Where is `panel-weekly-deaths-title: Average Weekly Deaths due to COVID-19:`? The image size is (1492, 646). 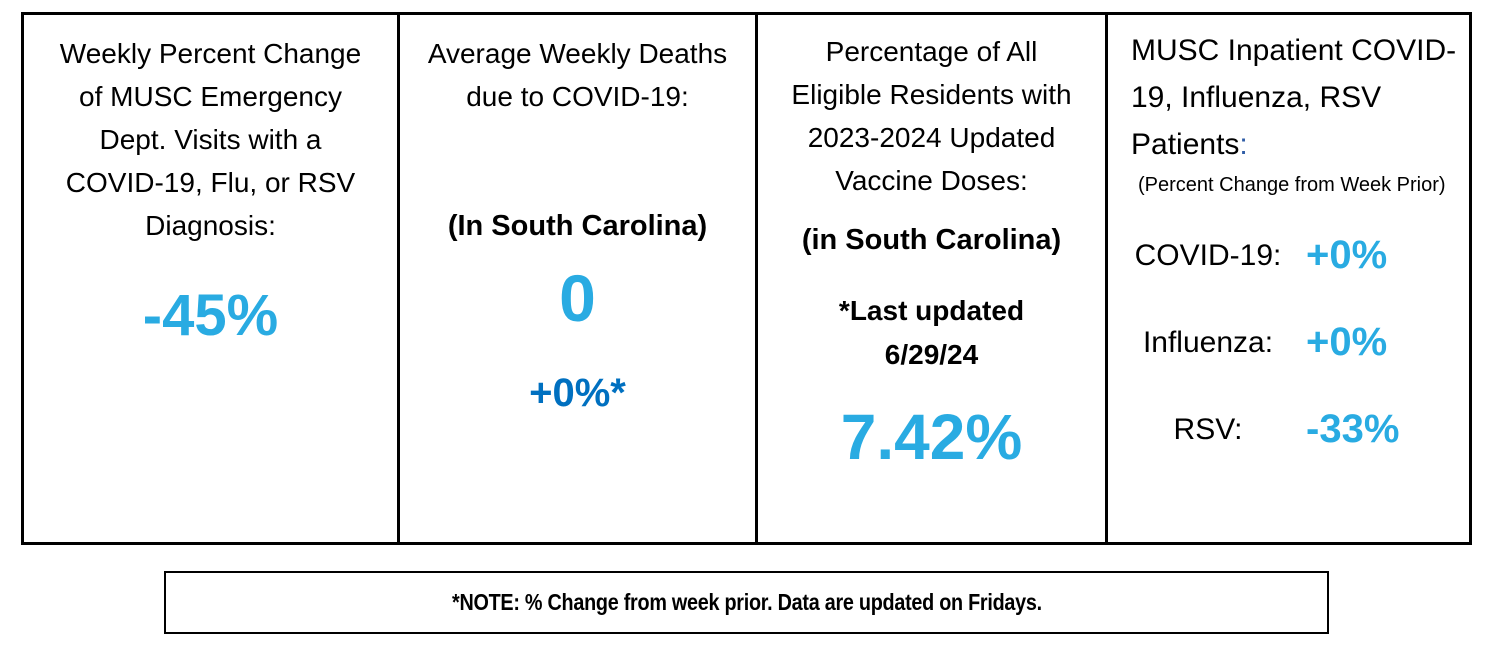 panel-weekly-deaths-title: Average Weekly Deaths due to COVID-19: is located at coordinates (577, 66).